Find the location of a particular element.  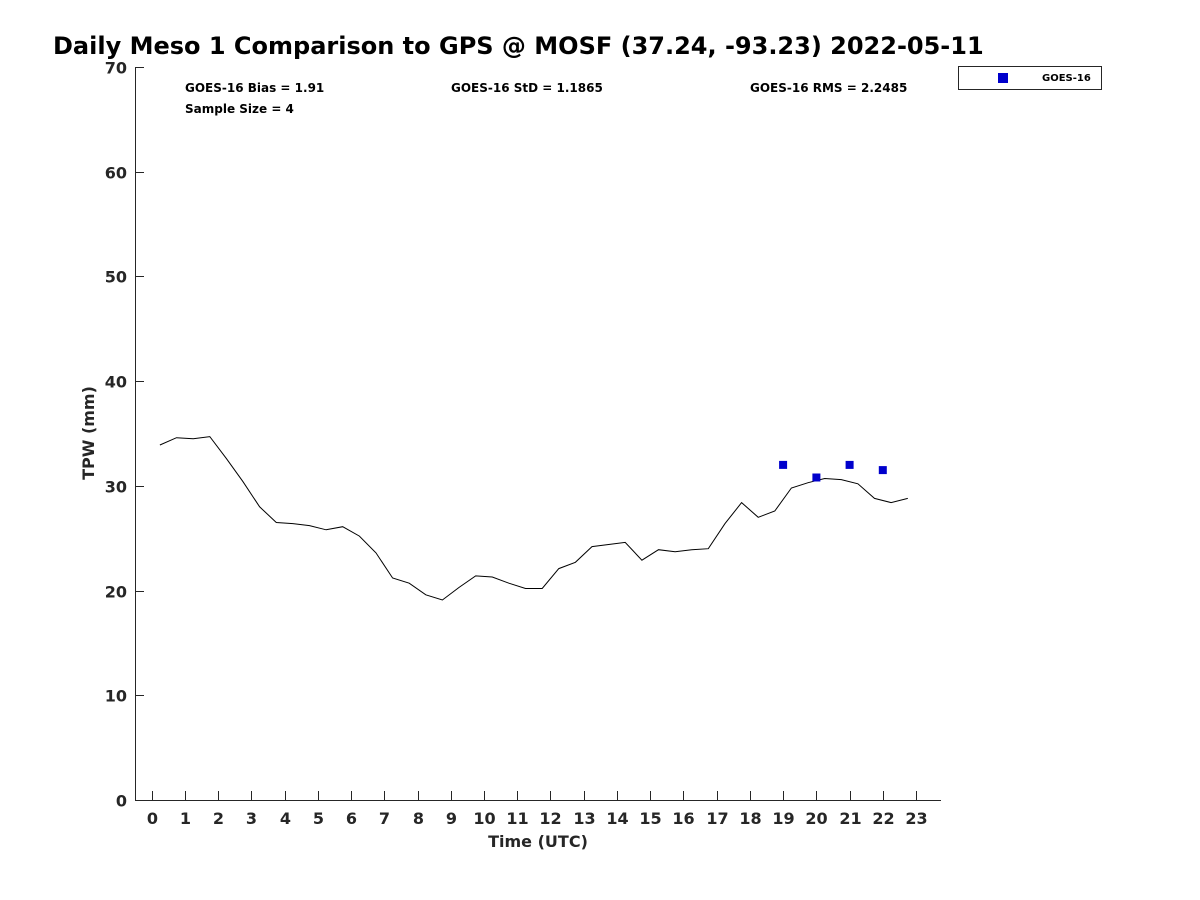

series-layer is located at coordinates (533, 518).